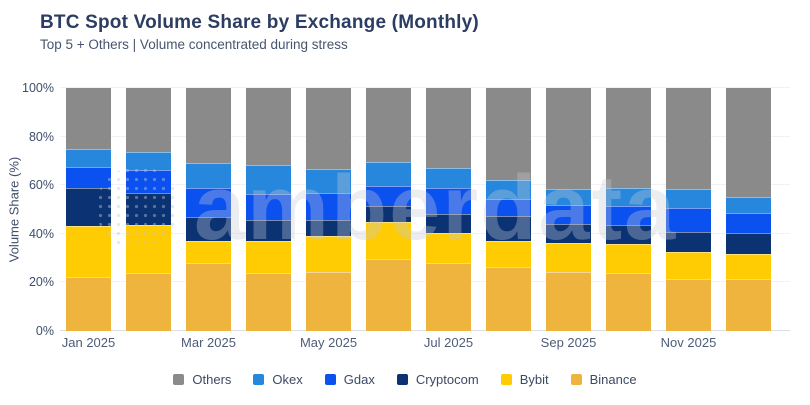 This screenshot has height=405, width=810. What do you see at coordinates (688, 342) in the screenshot?
I see `x-axis-tick-label: Nov 2025` at bounding box center [688, 342].